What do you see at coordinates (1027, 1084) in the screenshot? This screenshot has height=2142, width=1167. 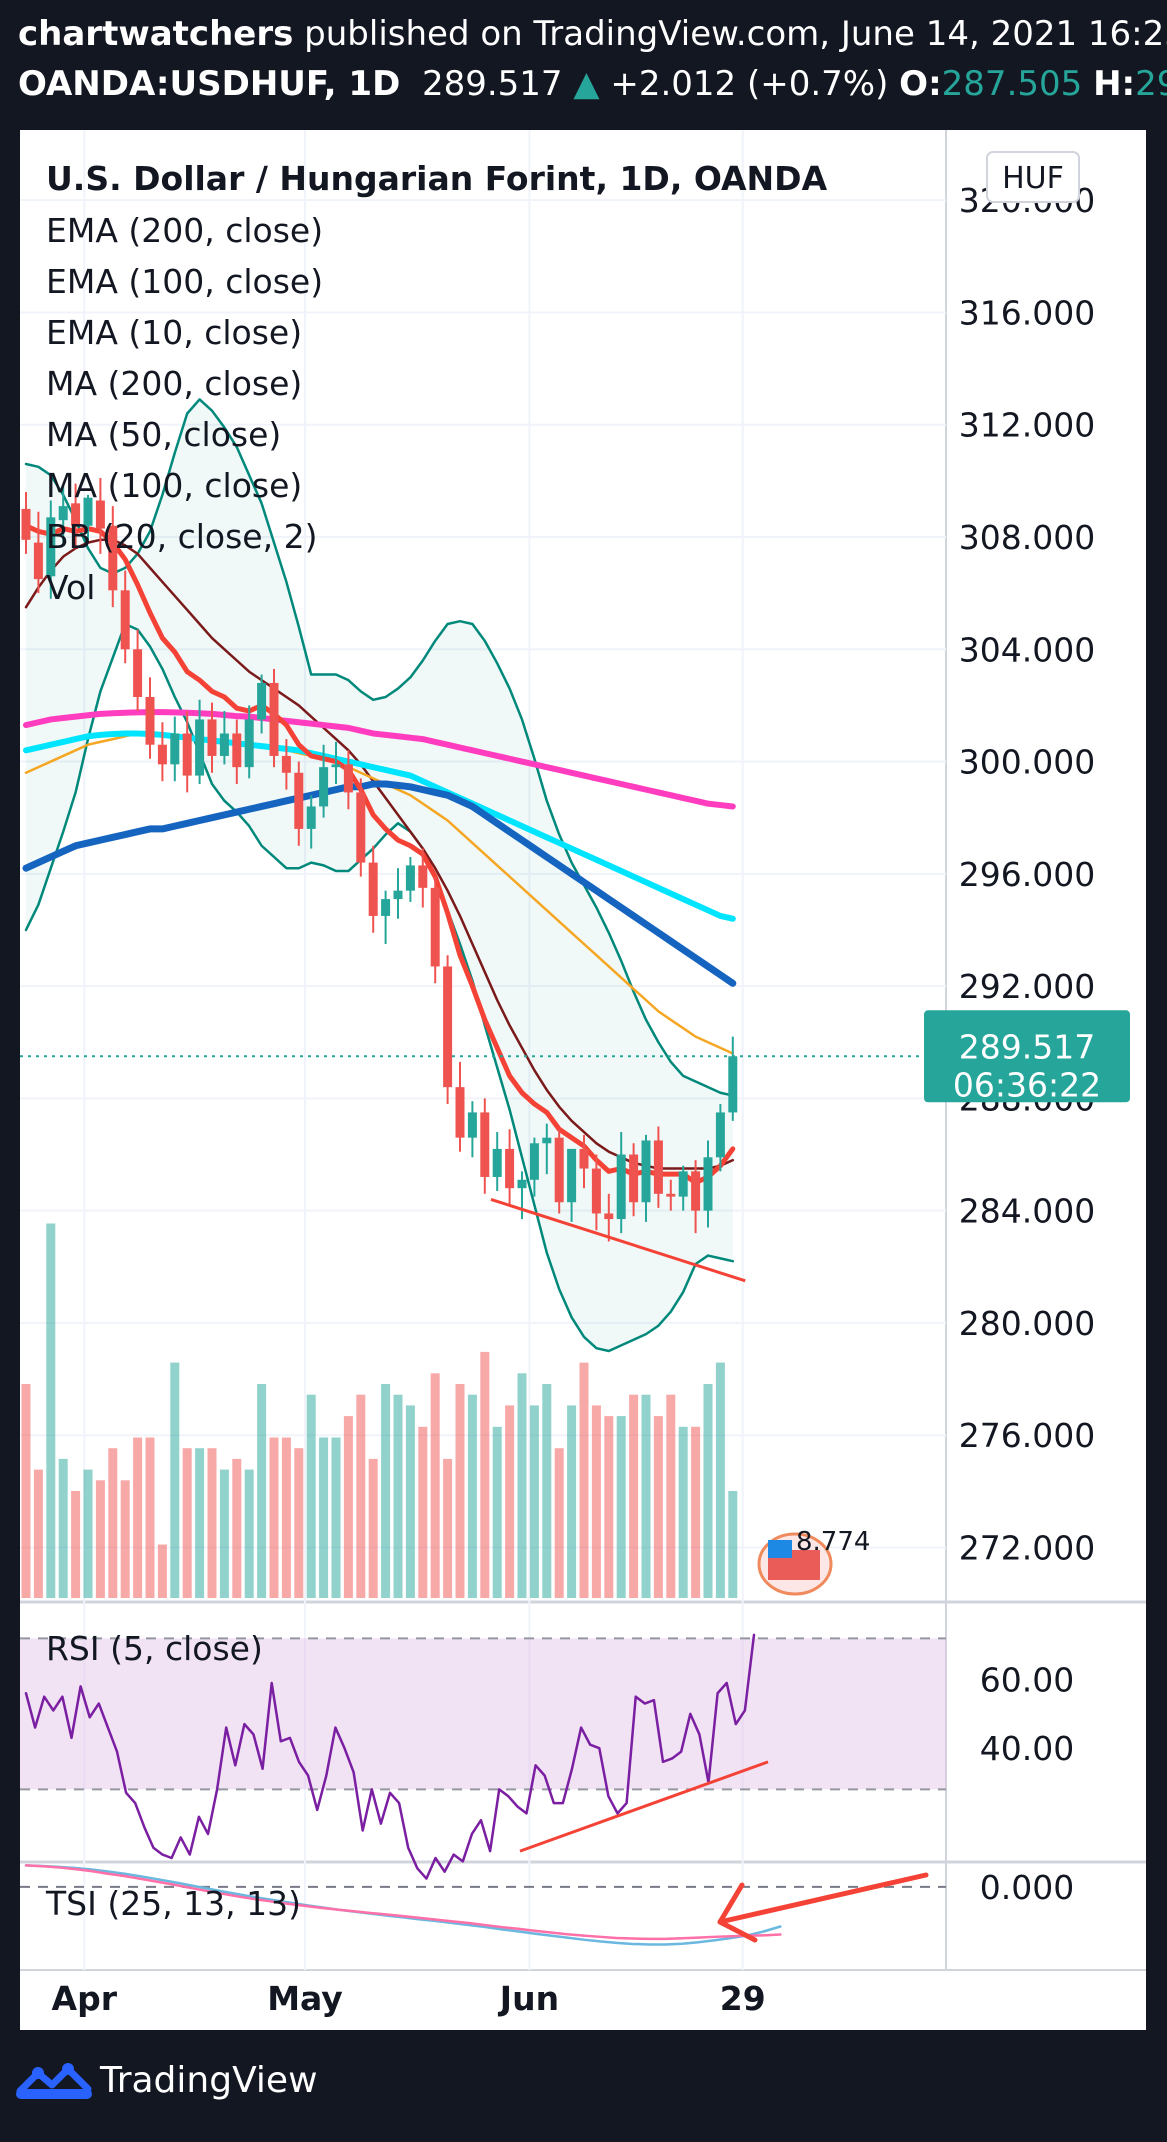 I see `bar-countdown: 06:36:22` at bounding box center [1027, 1084].